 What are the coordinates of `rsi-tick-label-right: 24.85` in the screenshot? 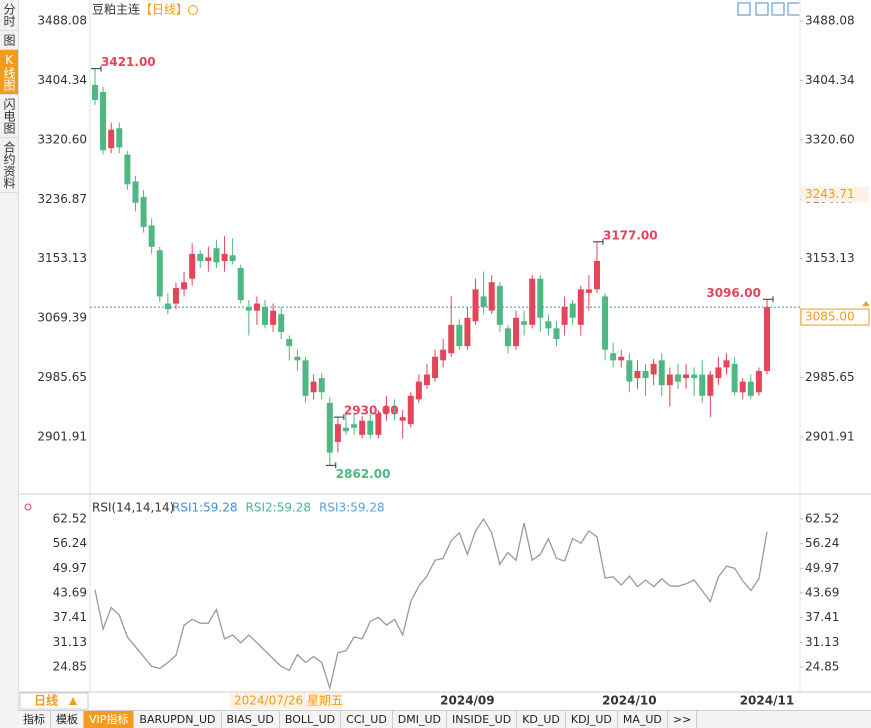 It's located at (822, 667).